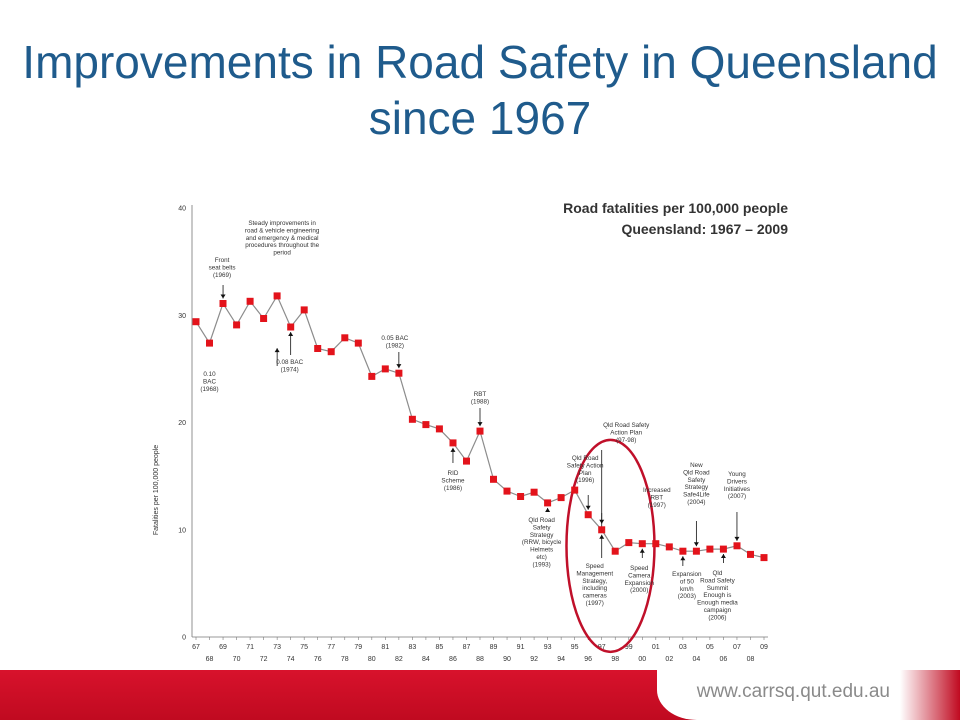 The width and height of the screenshot is (960, 720). What do you see at coordinates (594, 581) in the screenshot?
I see `annotation-text: Strategy,` at bounding box center [594, 581].